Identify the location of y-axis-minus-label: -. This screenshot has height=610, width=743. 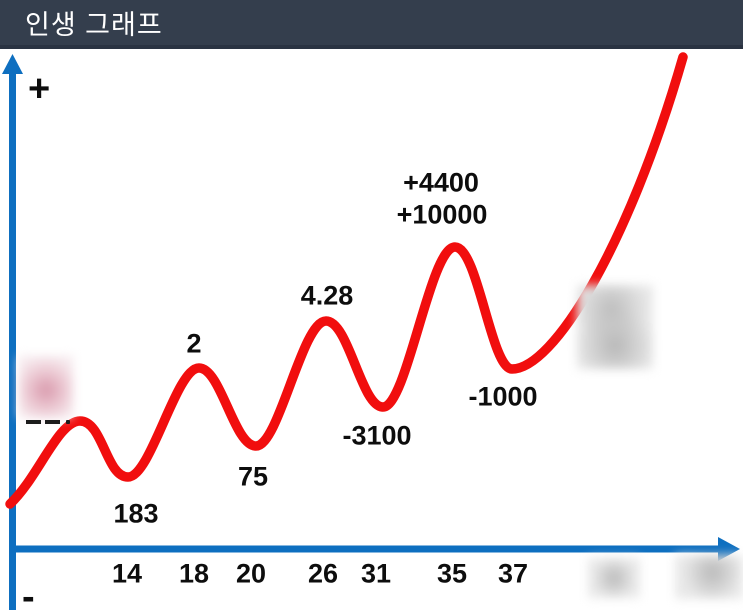
(28, 593).